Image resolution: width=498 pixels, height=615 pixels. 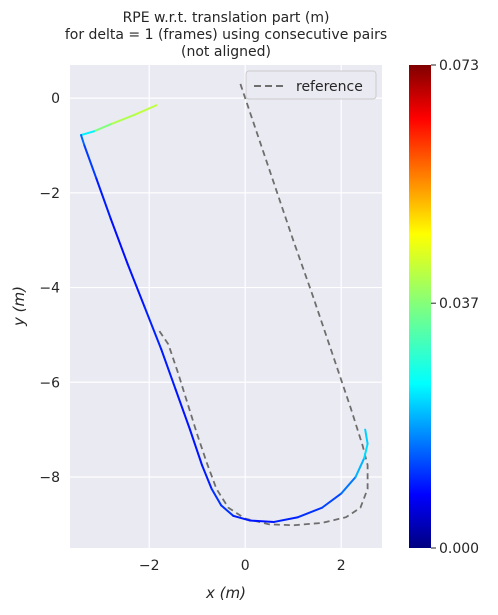 What do you see at coordinates (49, 383) in the screenshot?
I see `y-tick-label: −6` at bounding box center [49, 383].